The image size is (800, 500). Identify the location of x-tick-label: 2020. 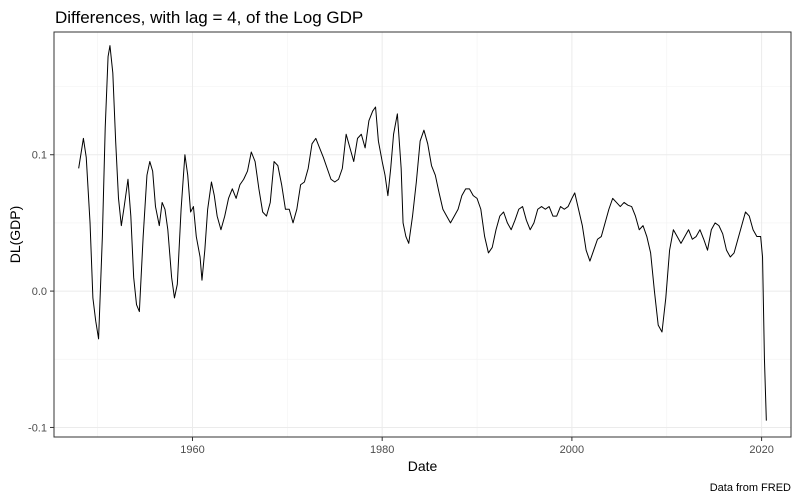
(761, 450).